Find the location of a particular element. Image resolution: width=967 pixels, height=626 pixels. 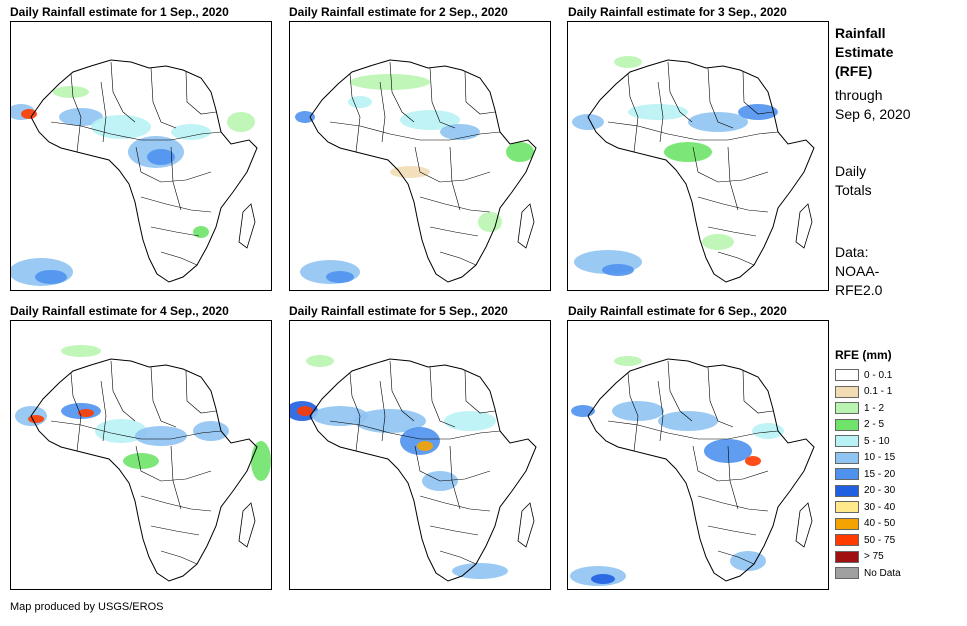

legend-item: 2 - 5 is located at coordinates (868, 425).